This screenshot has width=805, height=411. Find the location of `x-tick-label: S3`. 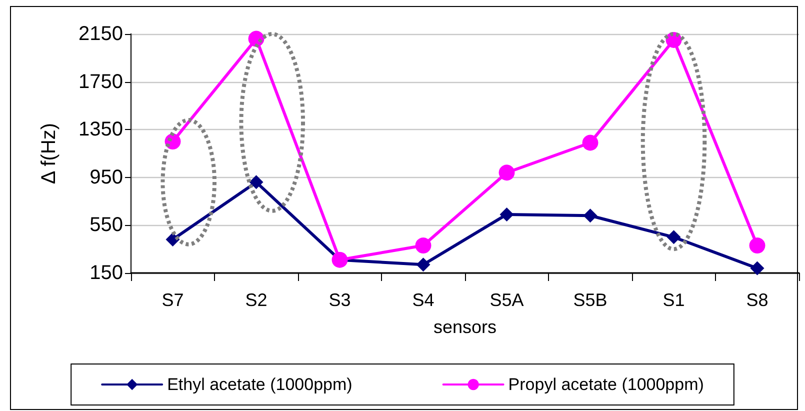

x-tick-label: S3 is located at coordinates (339, 300).